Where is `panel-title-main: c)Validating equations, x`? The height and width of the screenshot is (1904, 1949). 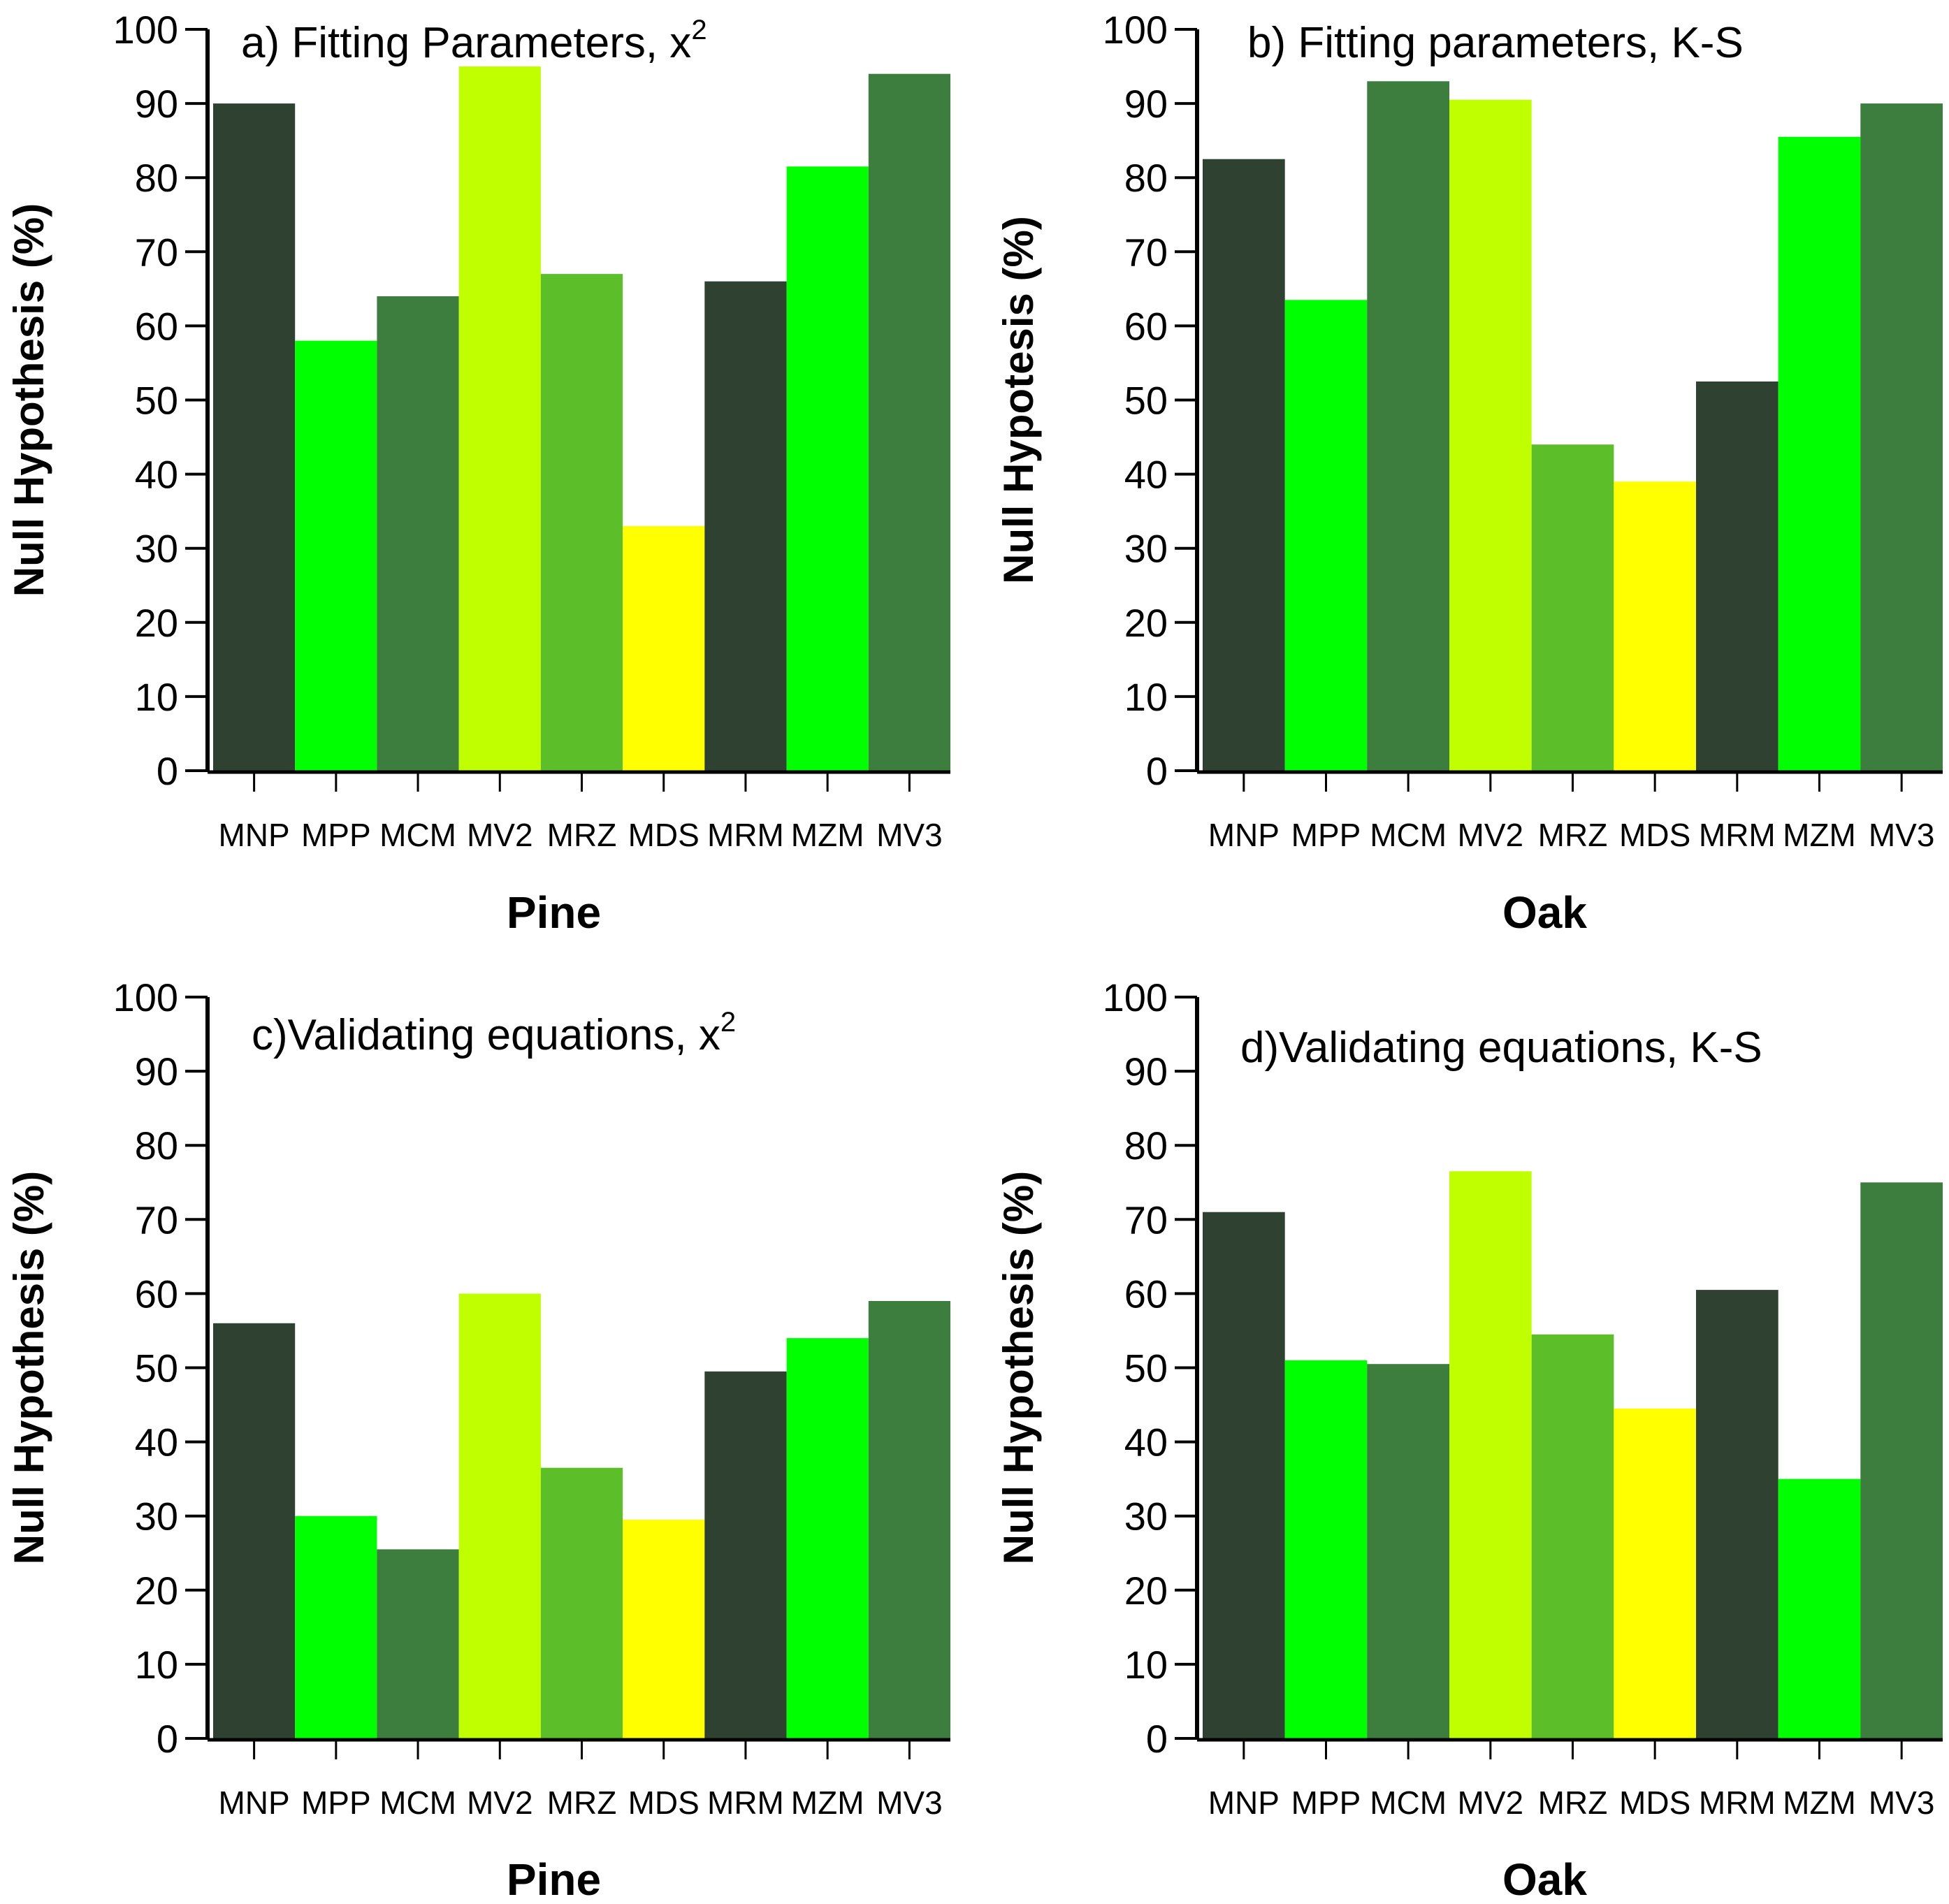 panel-title-main: c)Validating equations, x is located at coordinates (486, 1035).